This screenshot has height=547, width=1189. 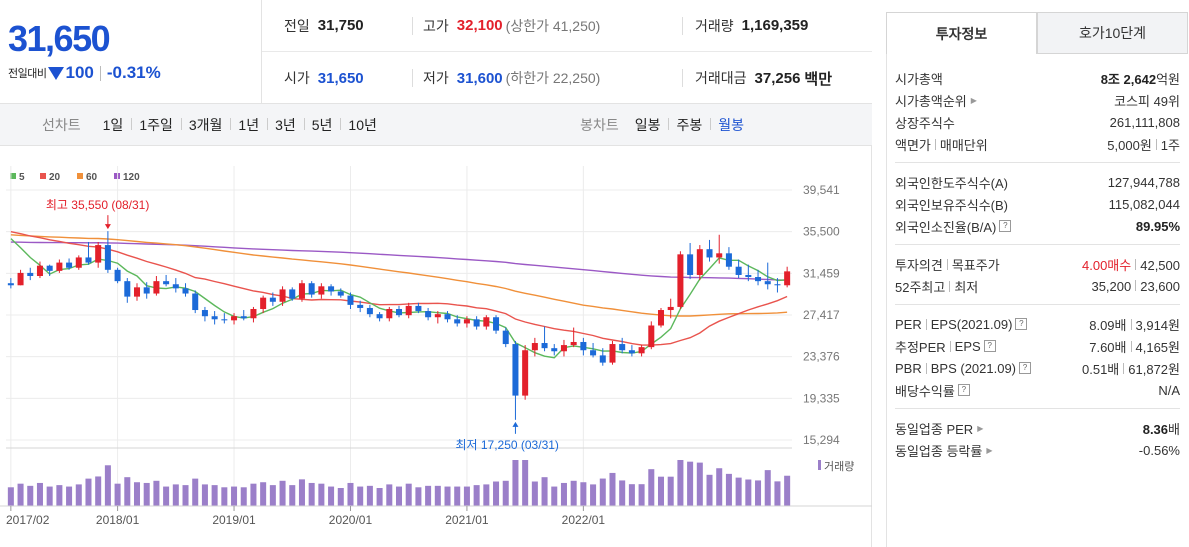 What do you see at coordinates (973, 100) in the screenshot?
I see `chevron-right-icon: ▶` at bounding box center [973, 100].